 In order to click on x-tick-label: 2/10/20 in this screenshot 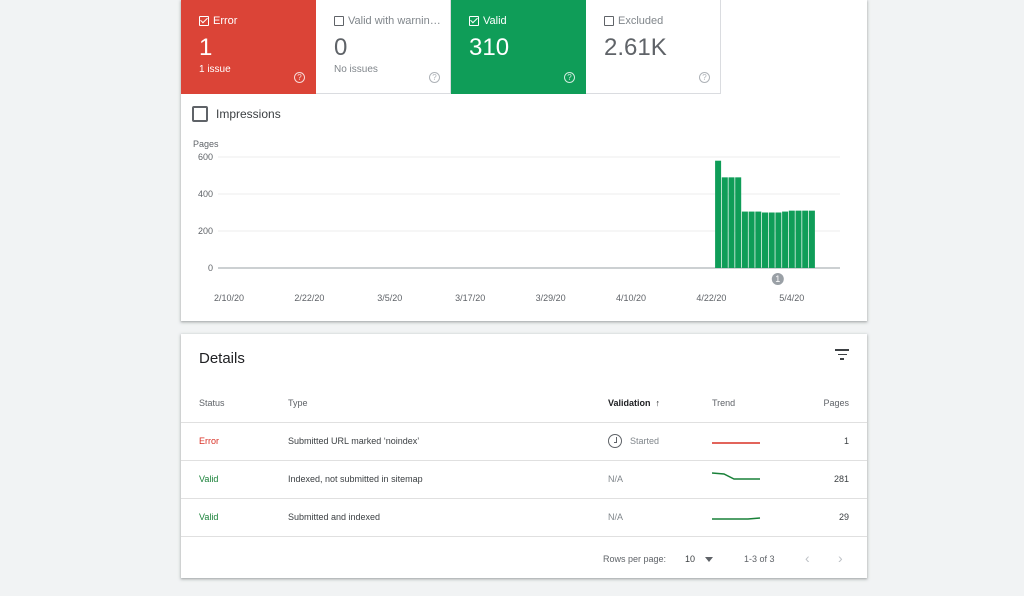, I will do `click(229, 298)`.